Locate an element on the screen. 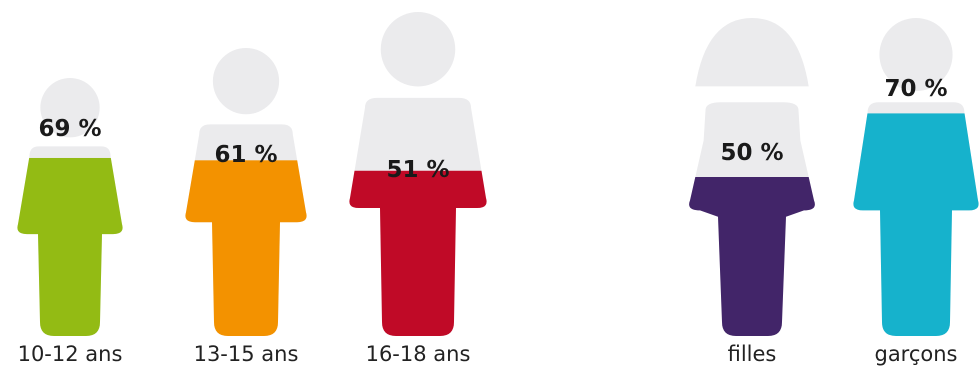 Image resolution: width=980 pixels, height=376 pixels. value-label-garcons: 70 % is located at coordinates (916, 89).